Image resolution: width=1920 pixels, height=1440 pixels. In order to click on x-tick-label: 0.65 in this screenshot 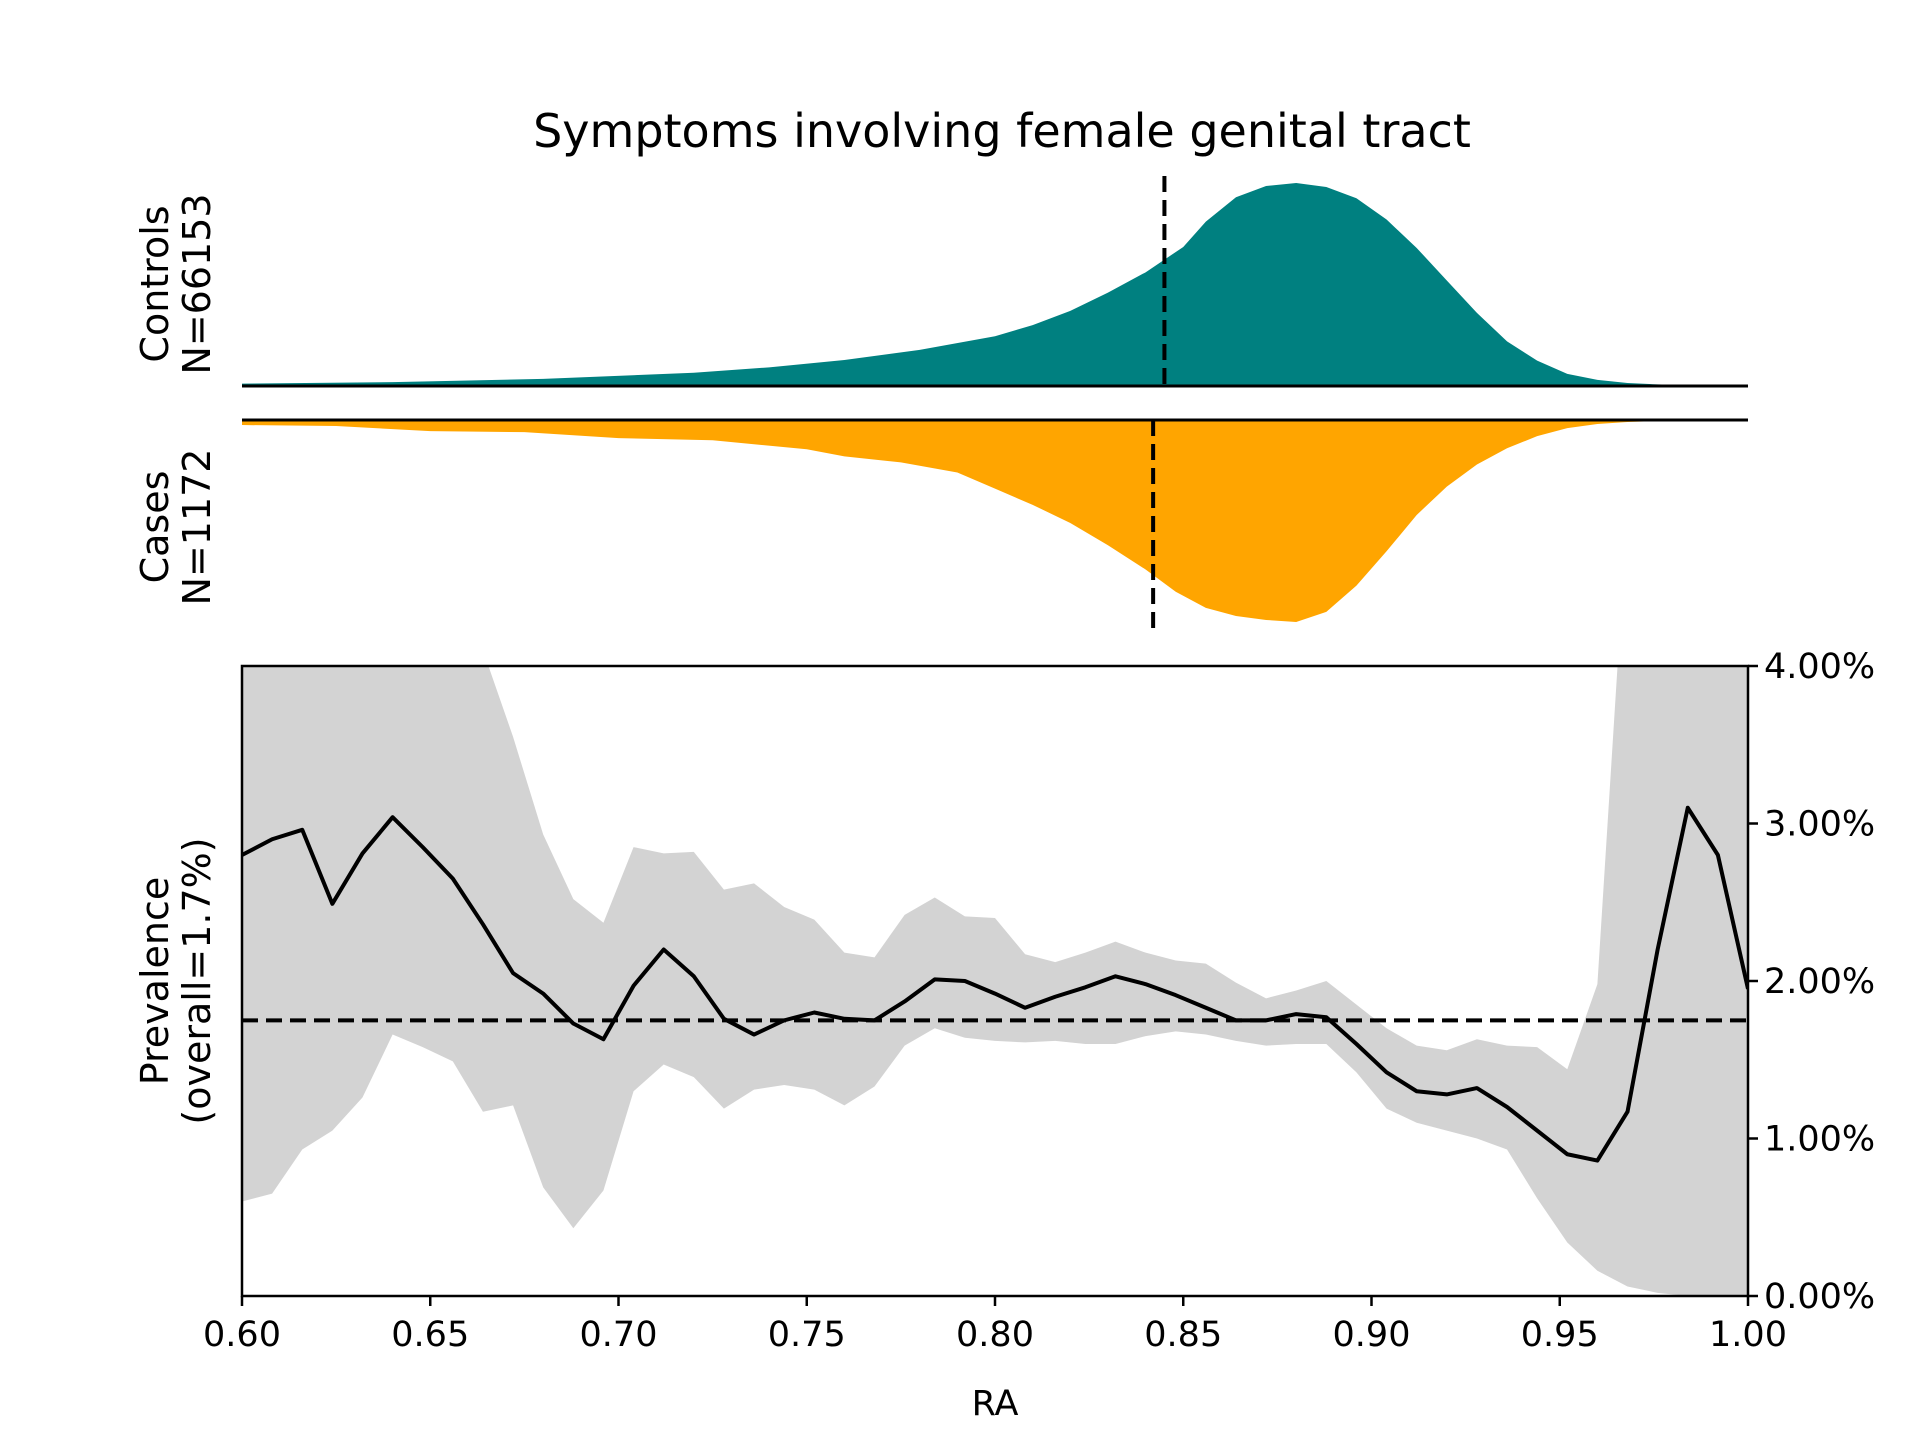, I will do `click(430, 1335)`.